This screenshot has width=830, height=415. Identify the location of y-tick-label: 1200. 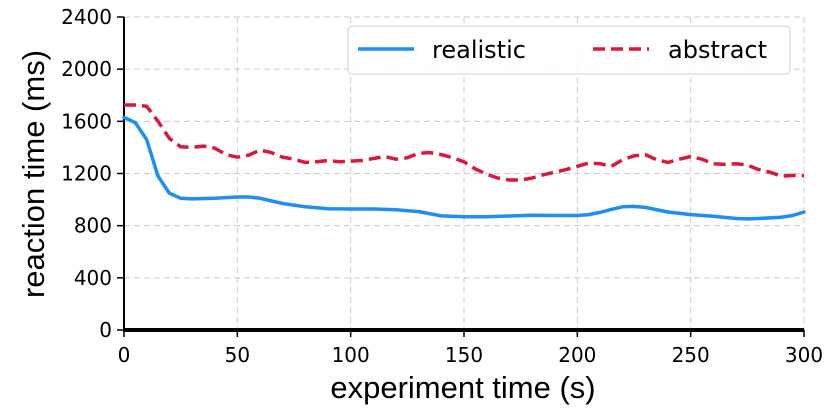
(86, 174).